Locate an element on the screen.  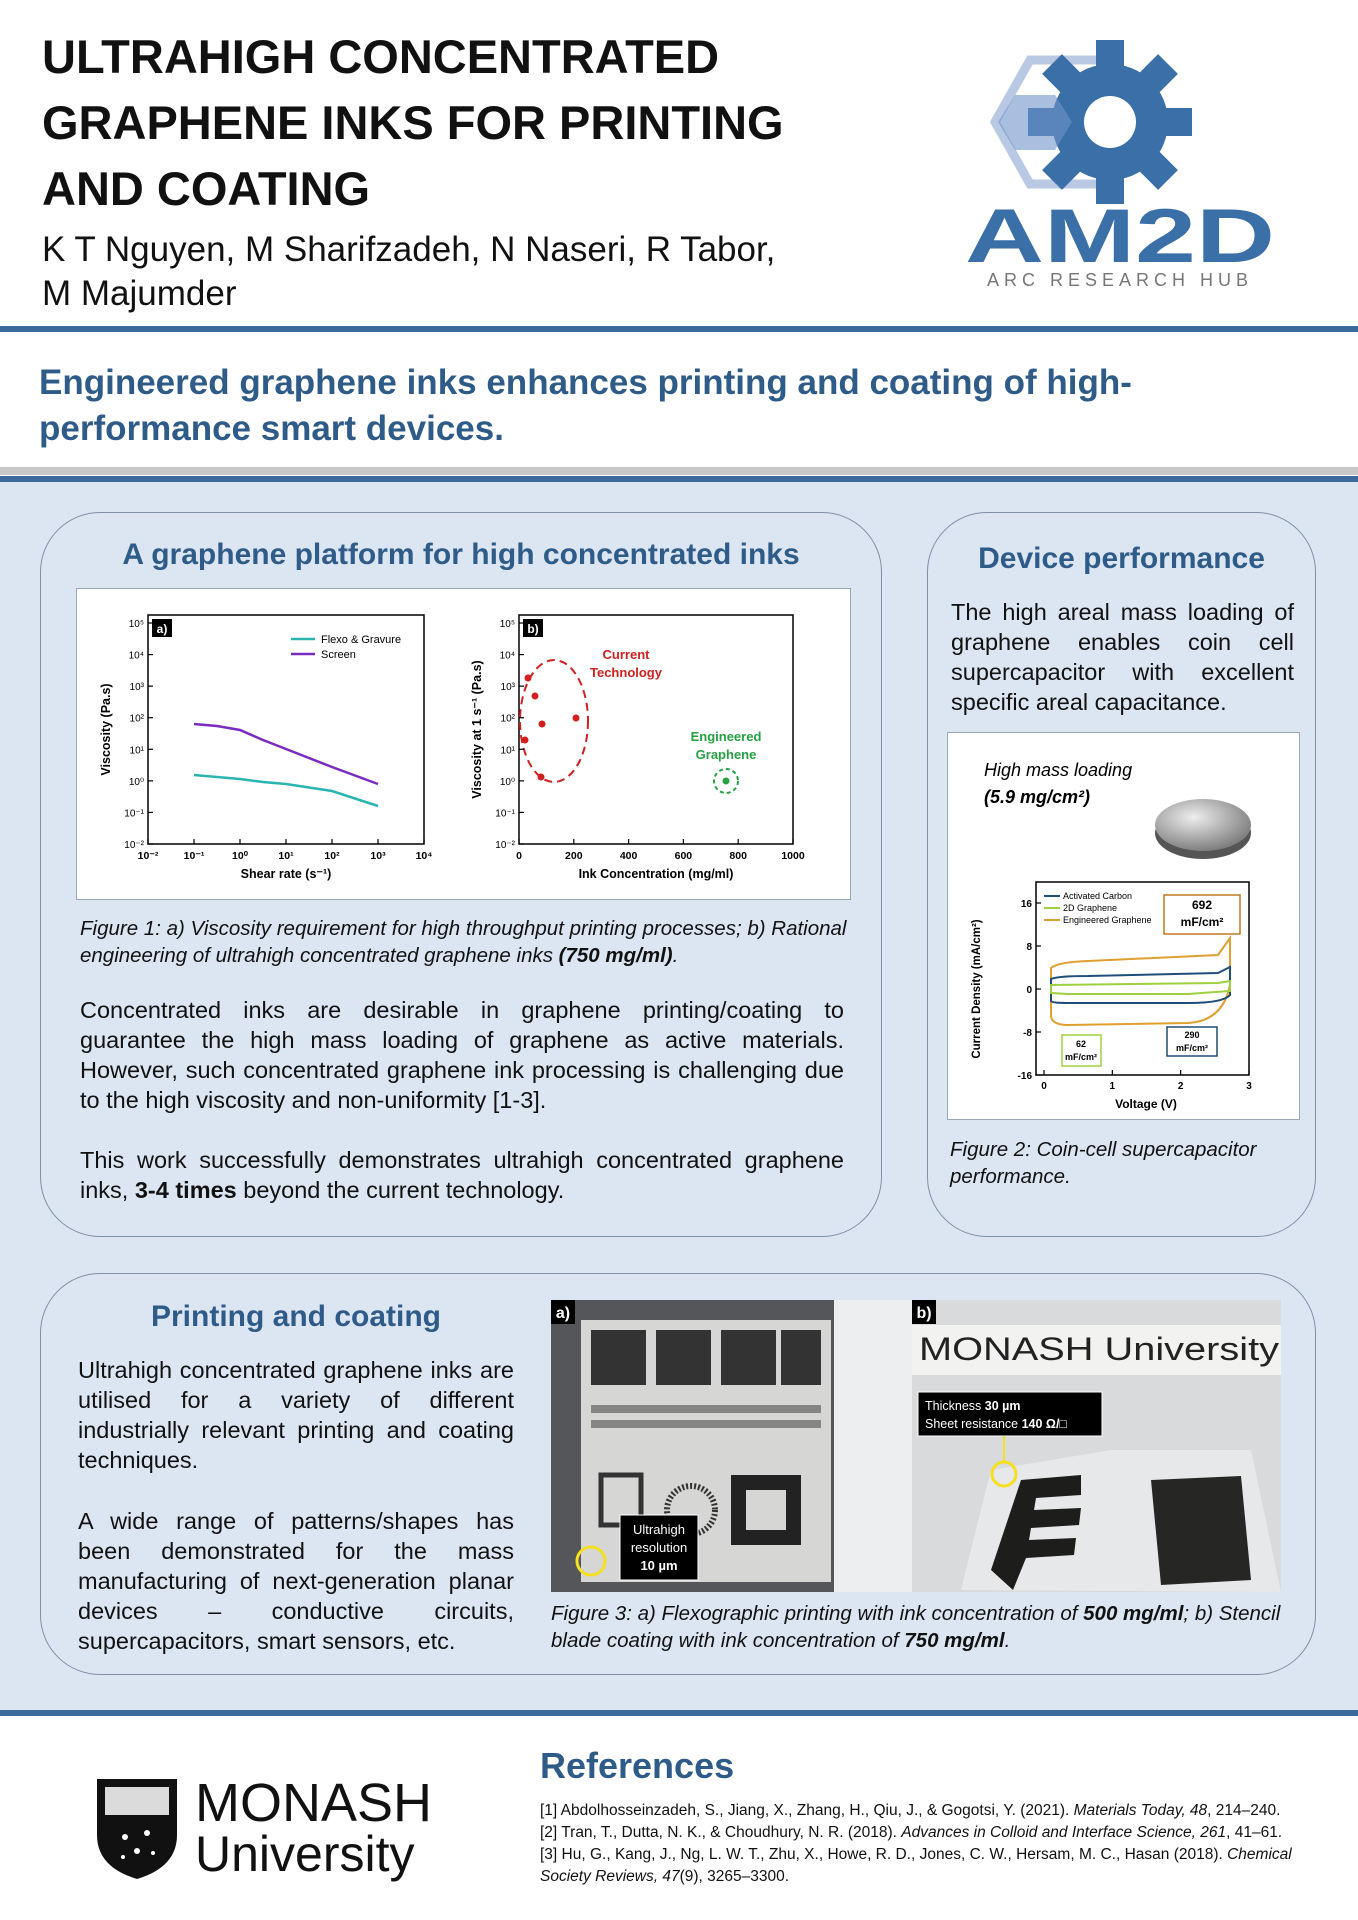
coated-film is located at coordinates (1201, 1530).